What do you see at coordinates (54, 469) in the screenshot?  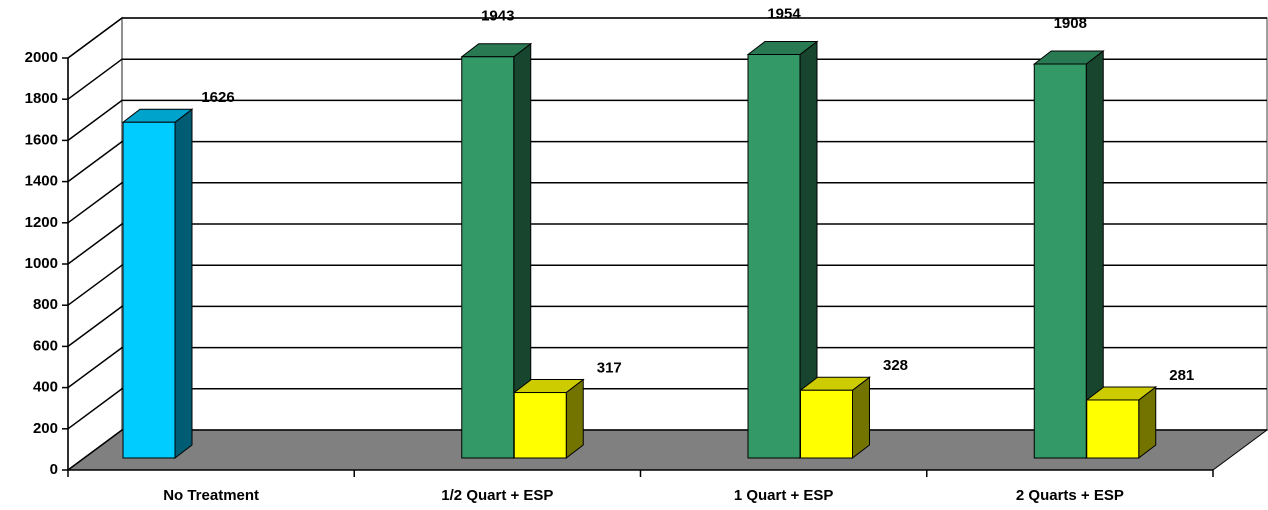 I see `y-tick-label: 0` at bounding box center [54, 469].